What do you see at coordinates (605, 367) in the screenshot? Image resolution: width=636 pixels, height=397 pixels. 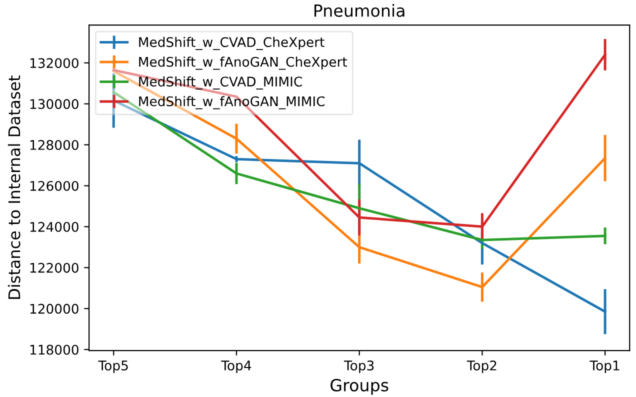 I see `x-tick-label: Top1` at bounding box center [605, 367].